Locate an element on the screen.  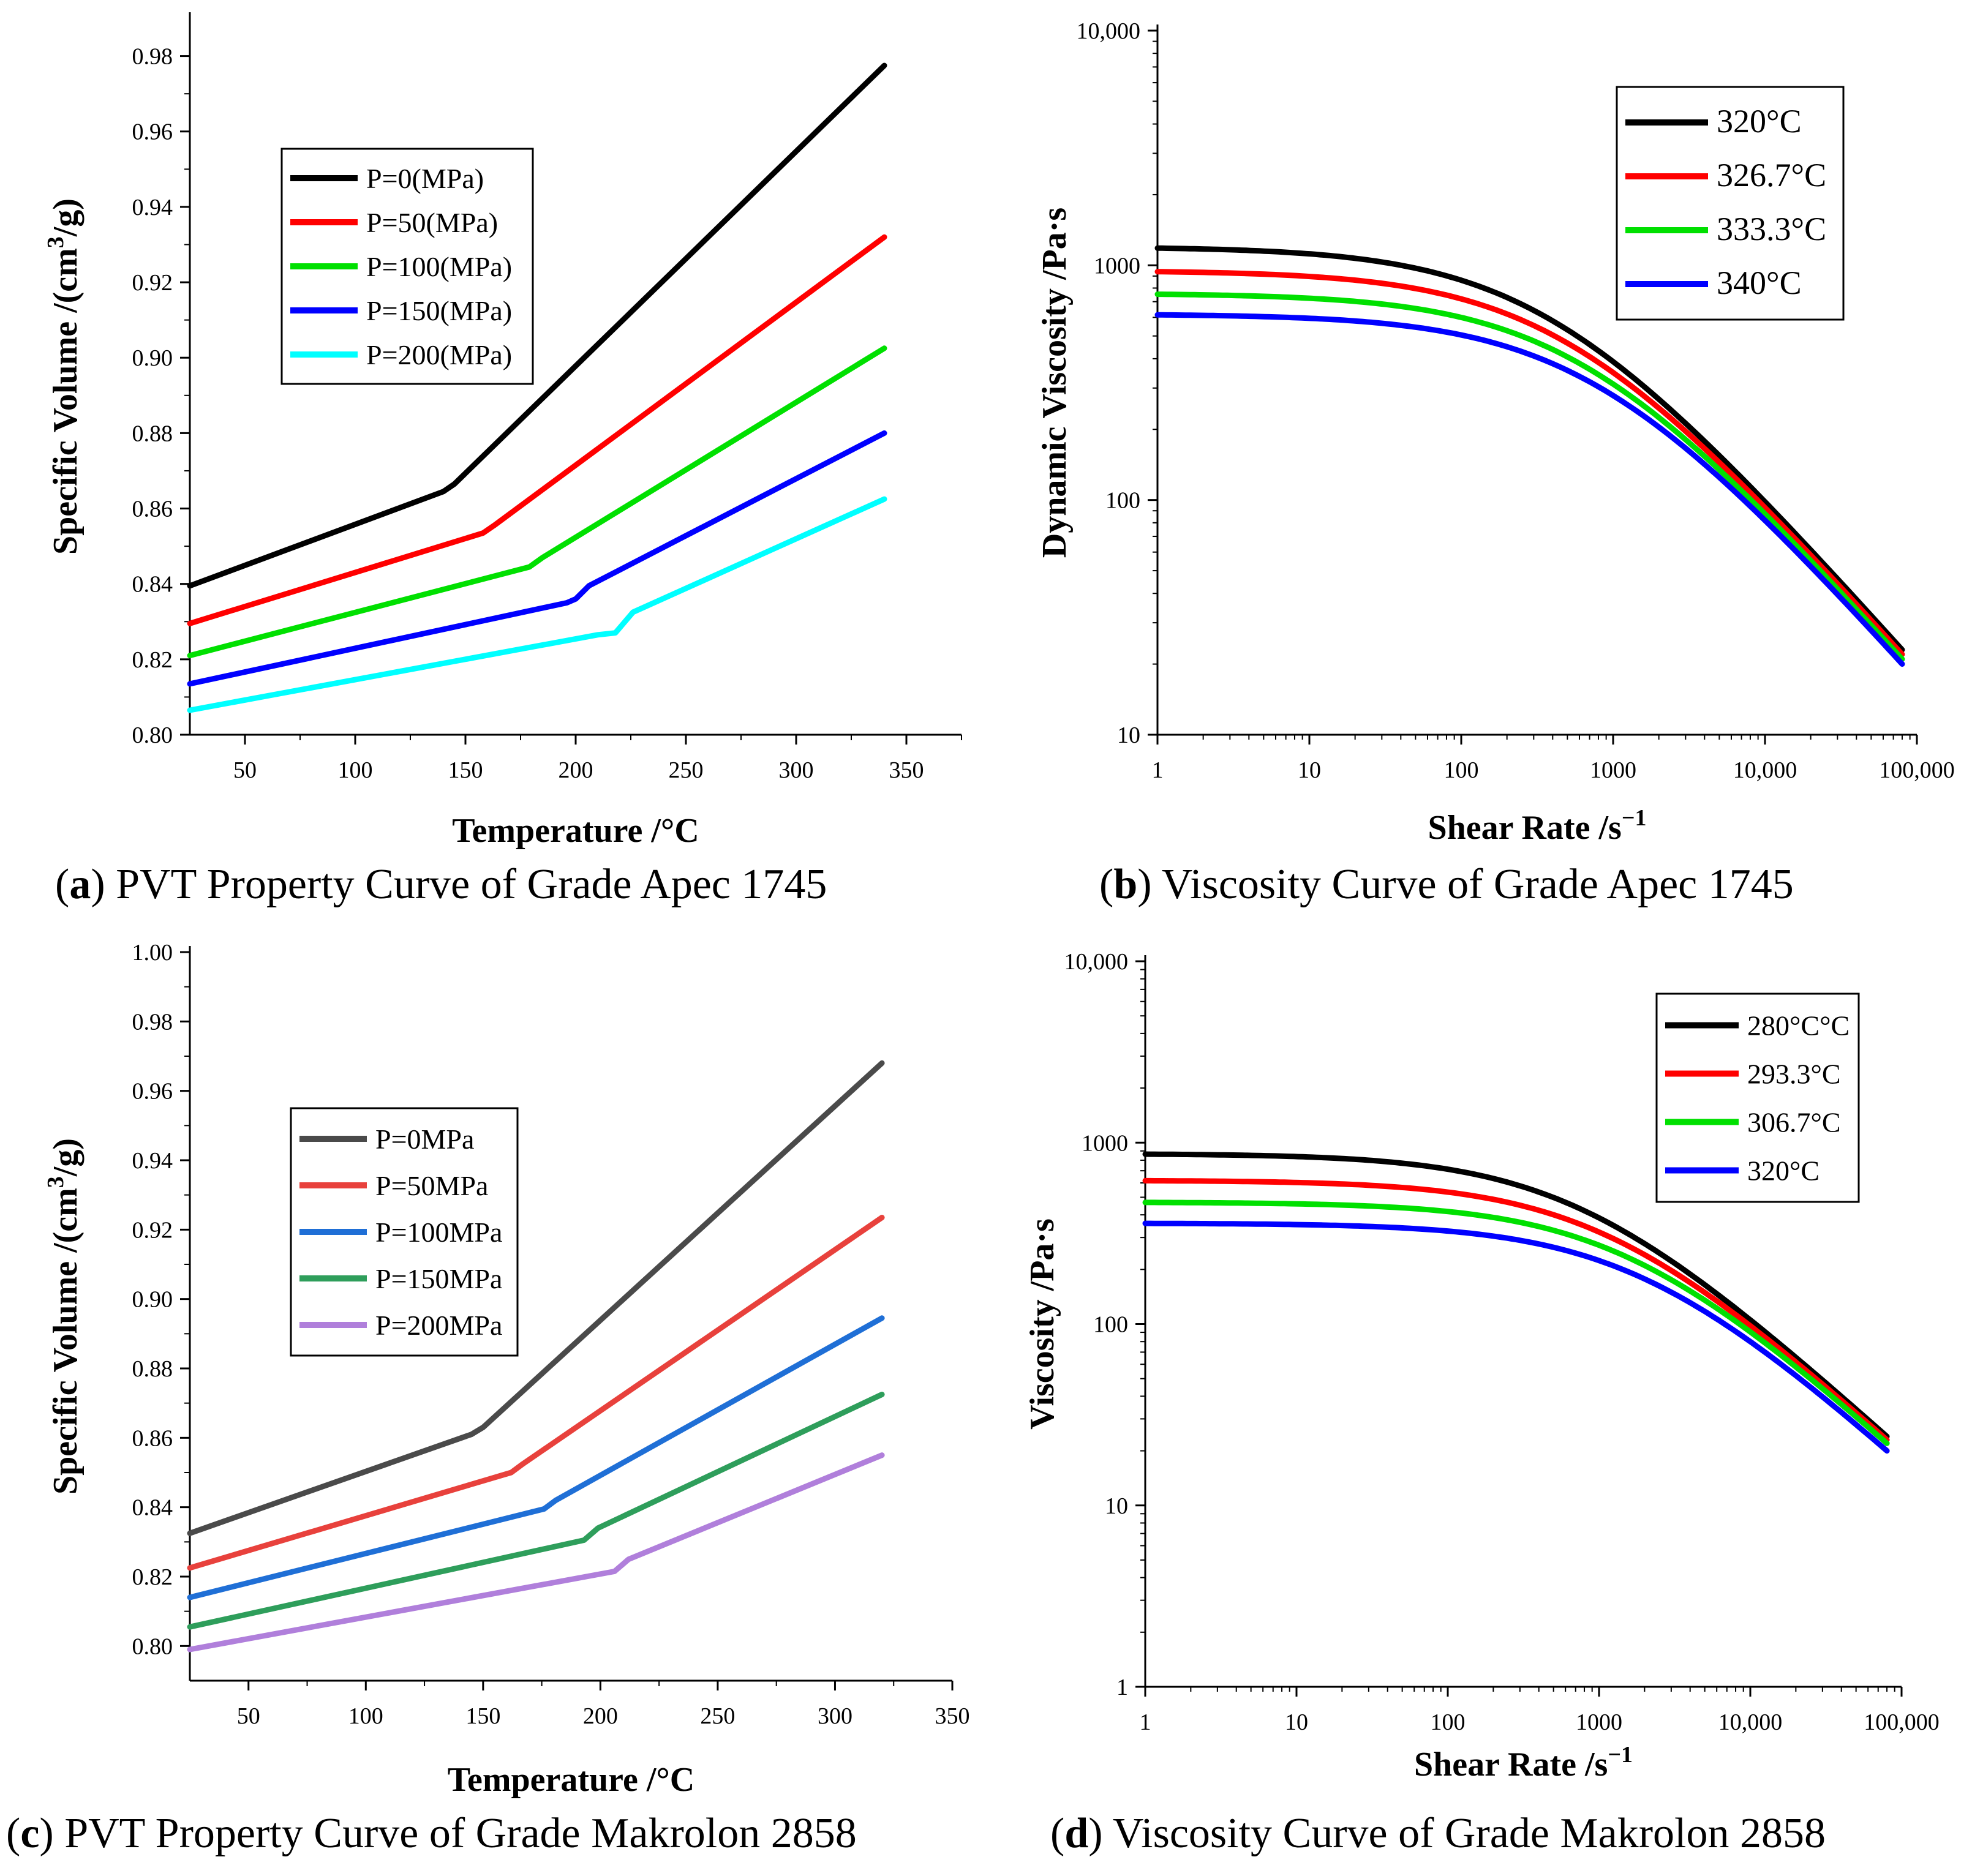
legend-label: 340°C is located at coordinates (1760, 283).